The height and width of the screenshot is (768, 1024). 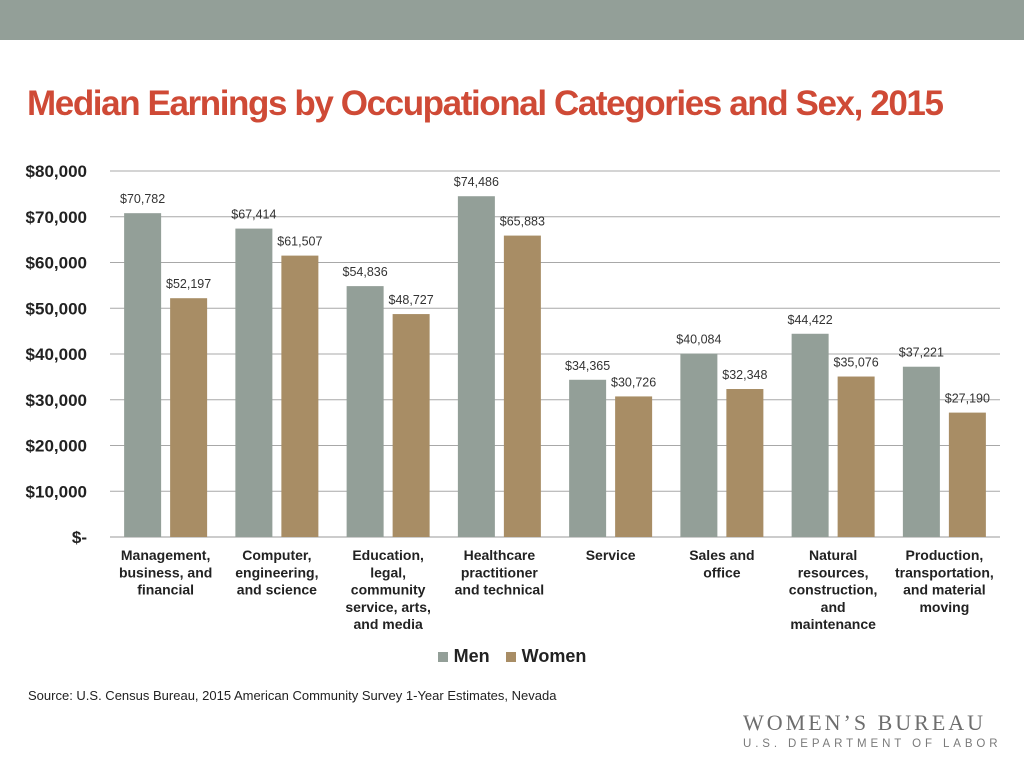 What do you see at coordinates (299, 242) in the screenshot?
I see `data-label-women-2: $61,507` at bounding box center [299, 242].